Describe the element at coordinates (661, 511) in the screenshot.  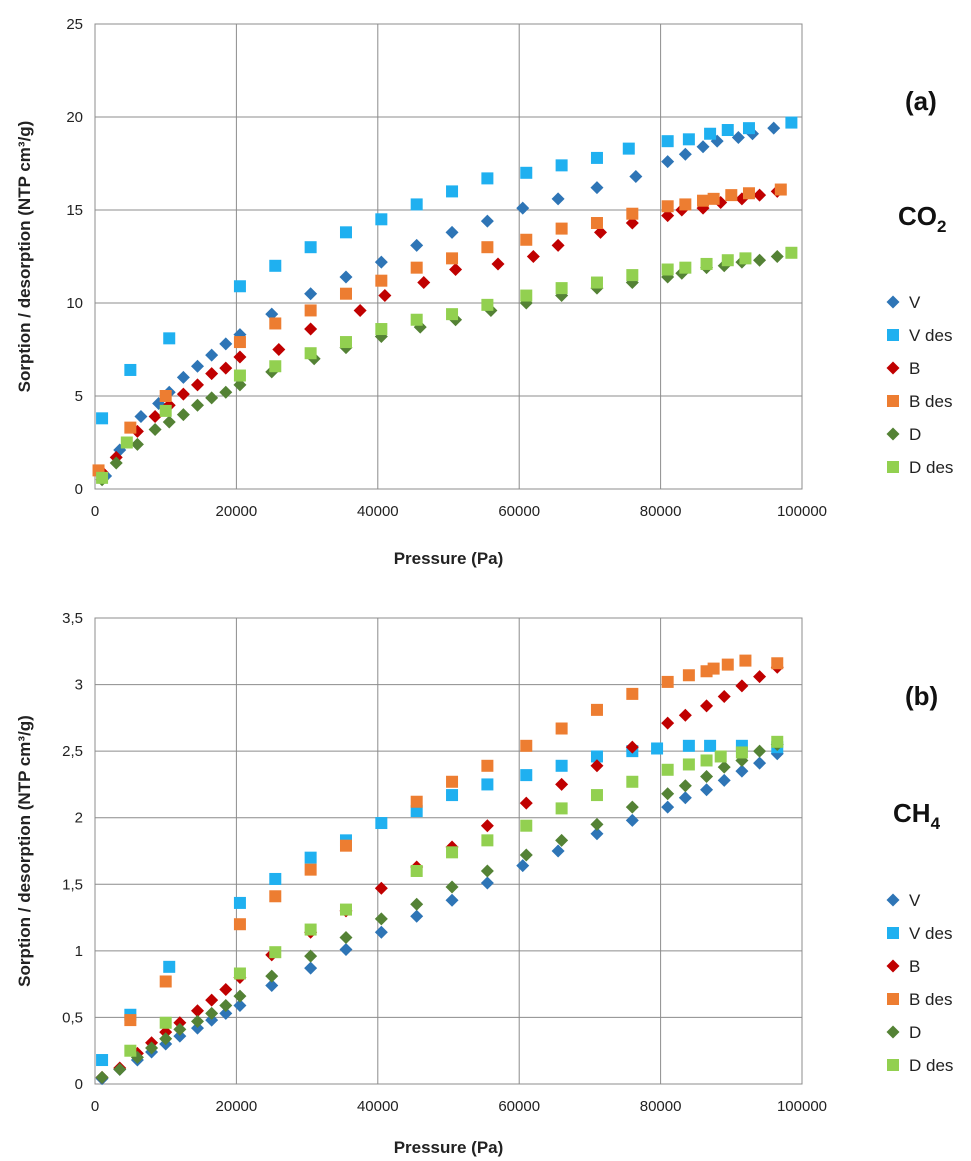
I see `x-tick-label: 80000` at that location.